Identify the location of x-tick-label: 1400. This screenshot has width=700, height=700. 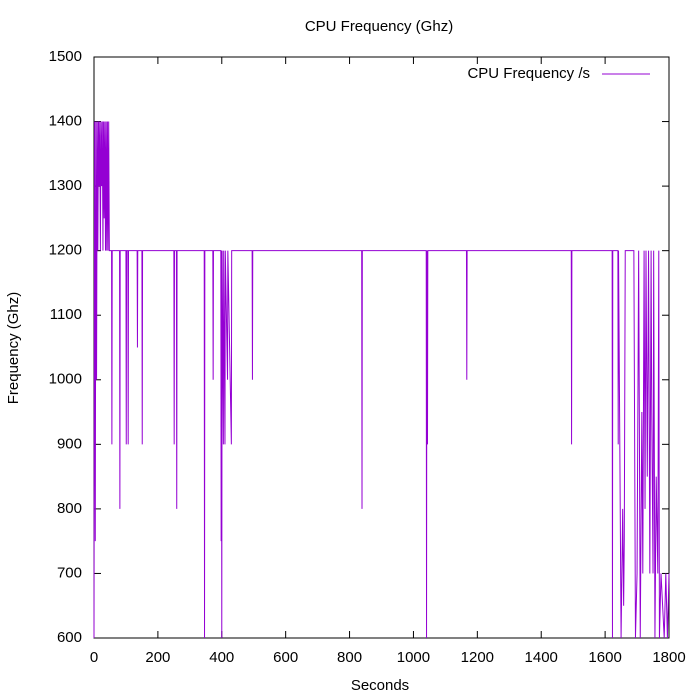
(541, 657).